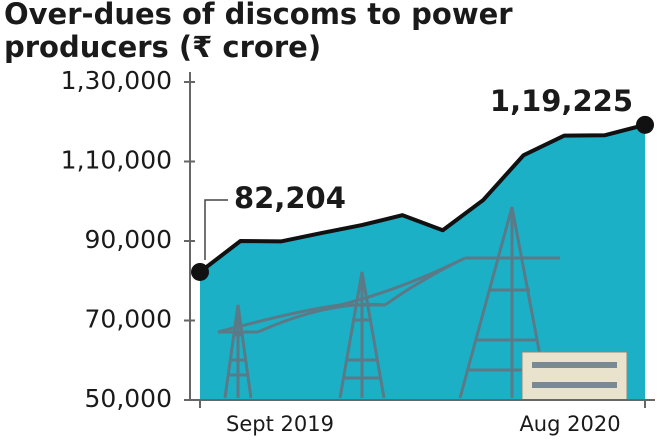 This screenshot has height=440, width=660. Describe the element at coordinates (128, 319) in the screenshot. I see `y-tick-label: 70,000` at that location.